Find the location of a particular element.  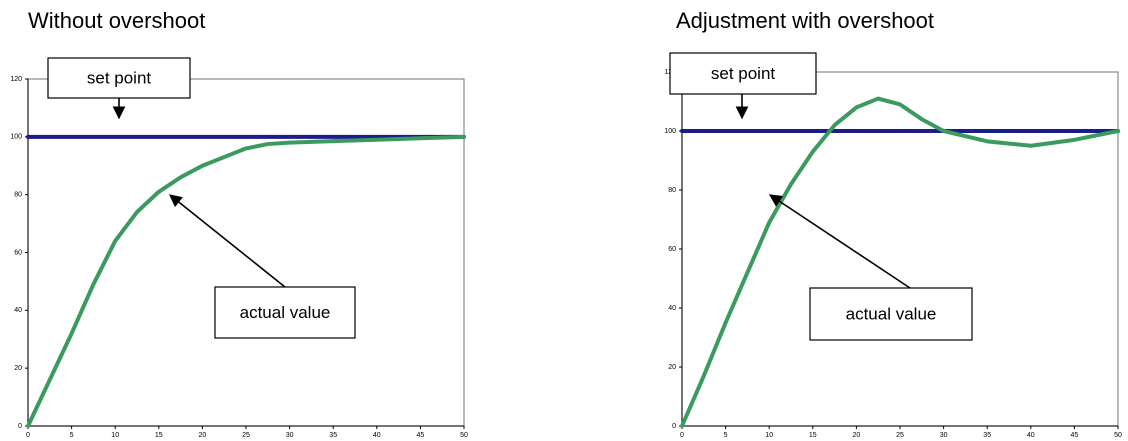

chart-title: Adjustment with overshoot is located at coordinates (805, 20).